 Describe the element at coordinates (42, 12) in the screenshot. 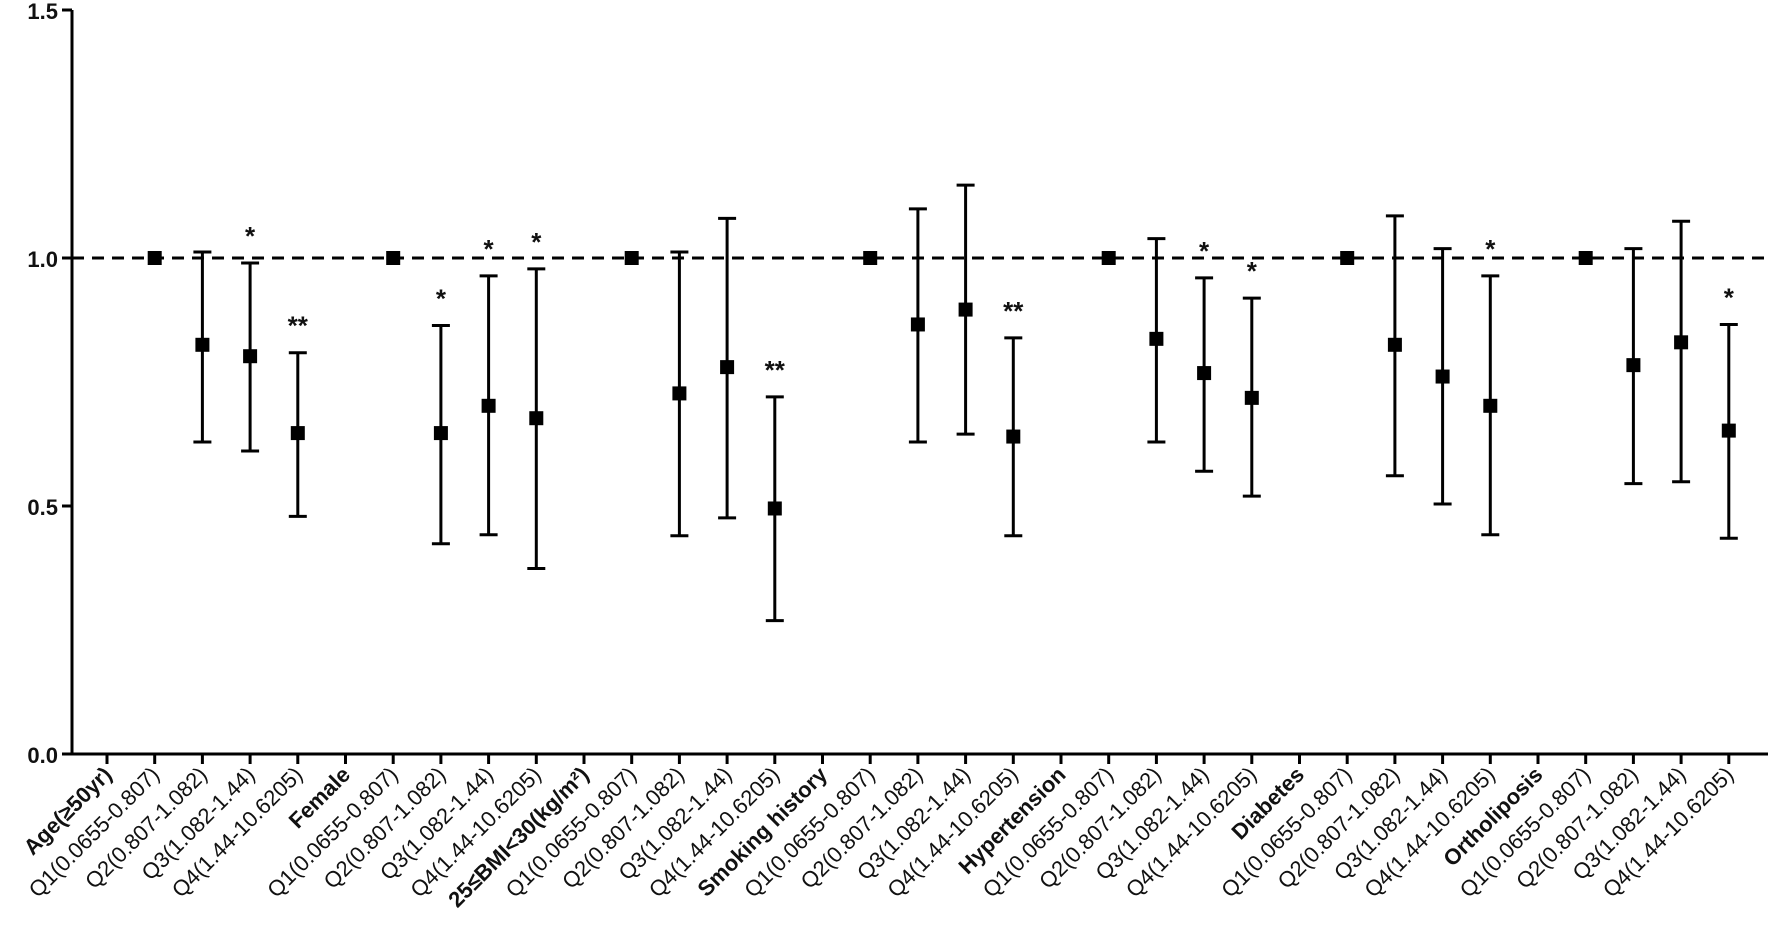

I see `y-tick-label: 1.5` at that location.